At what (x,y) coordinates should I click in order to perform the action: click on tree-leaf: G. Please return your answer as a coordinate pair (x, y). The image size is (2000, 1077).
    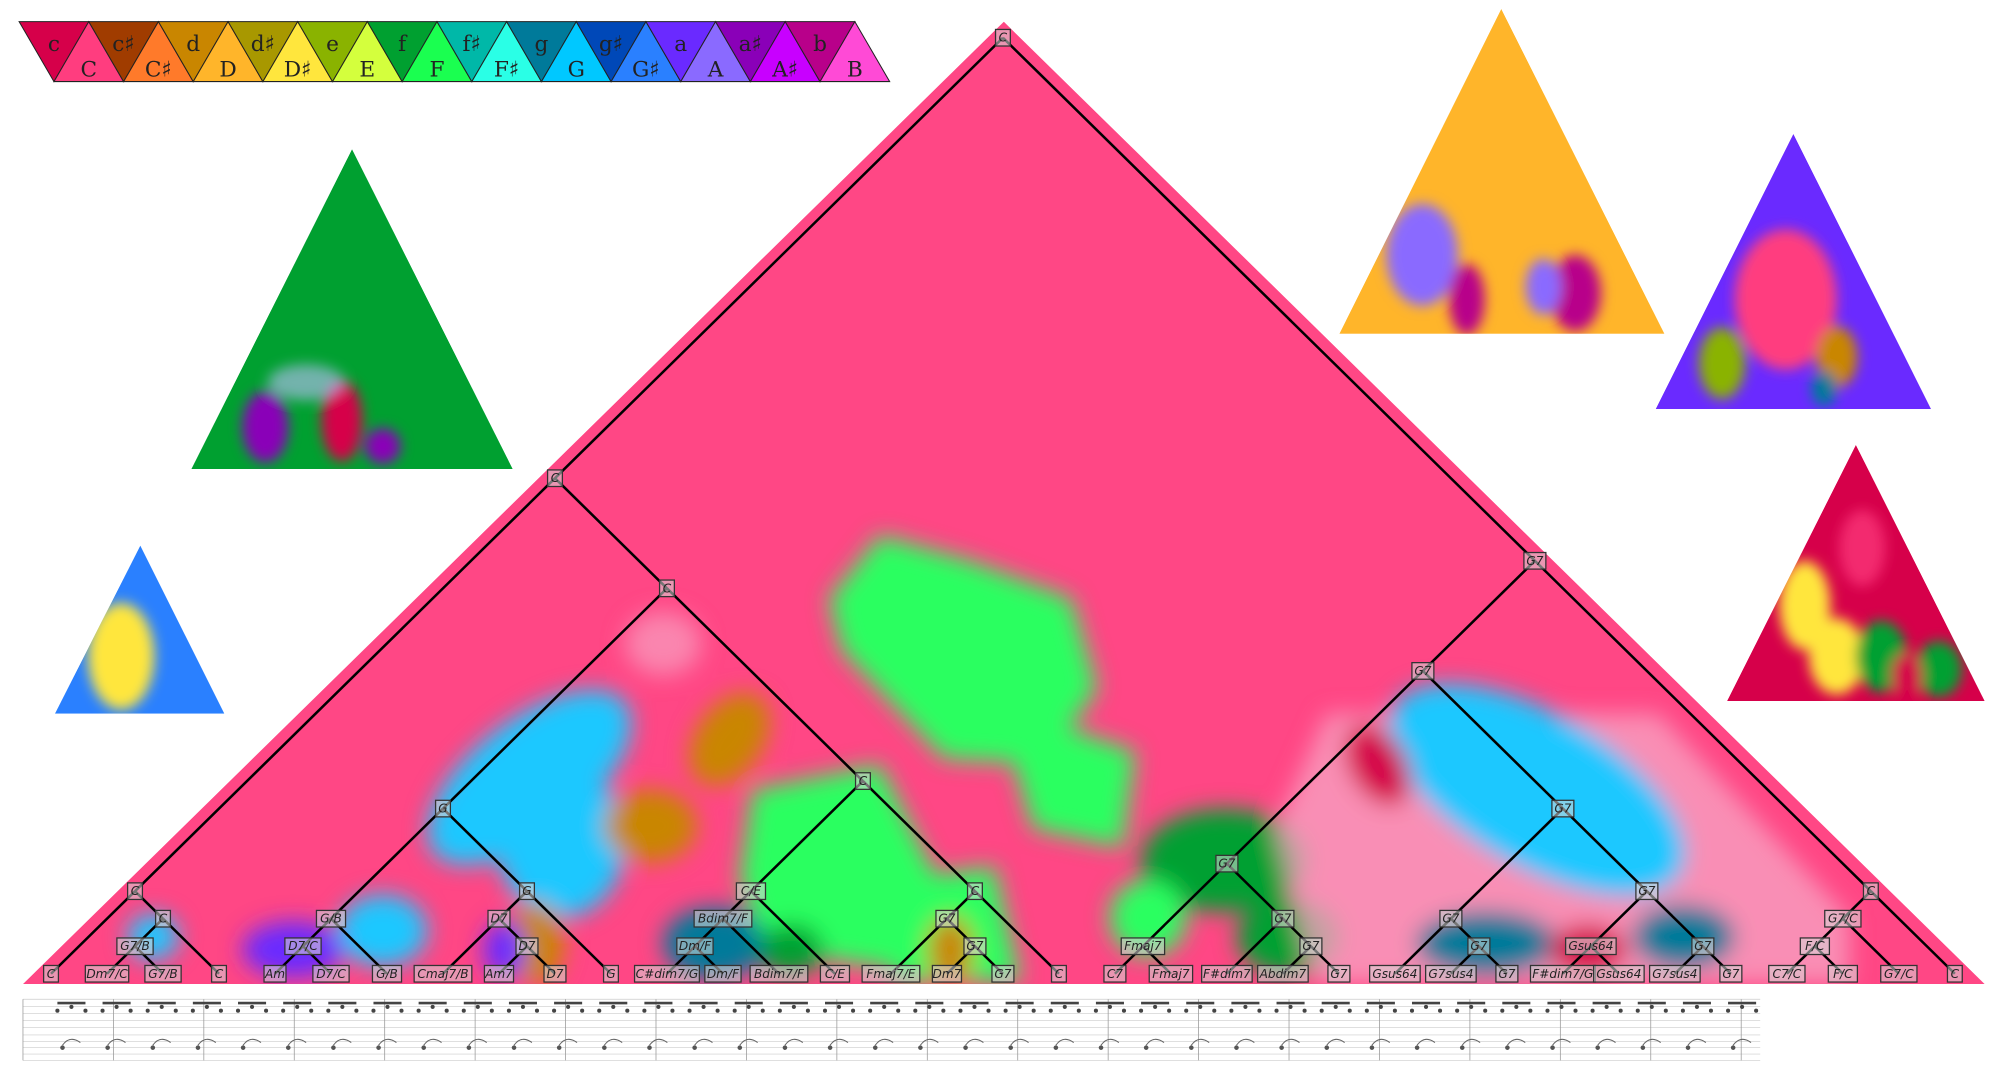
    Looking at the image, I should click on (611, 973).